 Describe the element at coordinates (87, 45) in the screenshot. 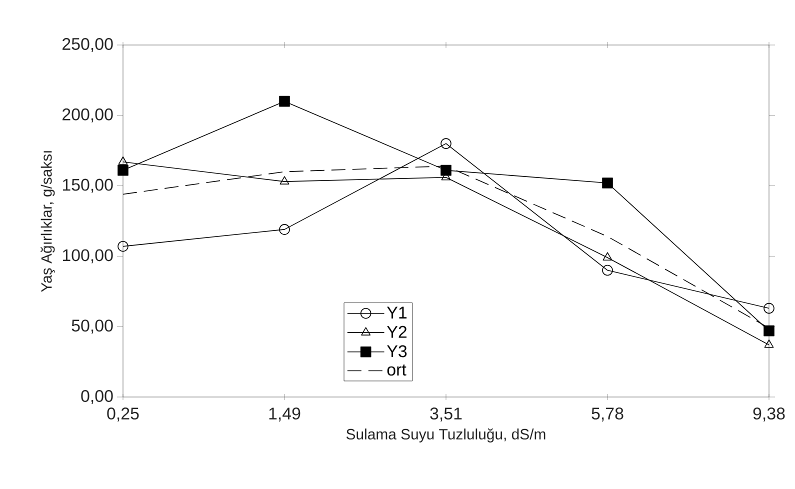

I see `y-tick-label: 250,00` at that location.